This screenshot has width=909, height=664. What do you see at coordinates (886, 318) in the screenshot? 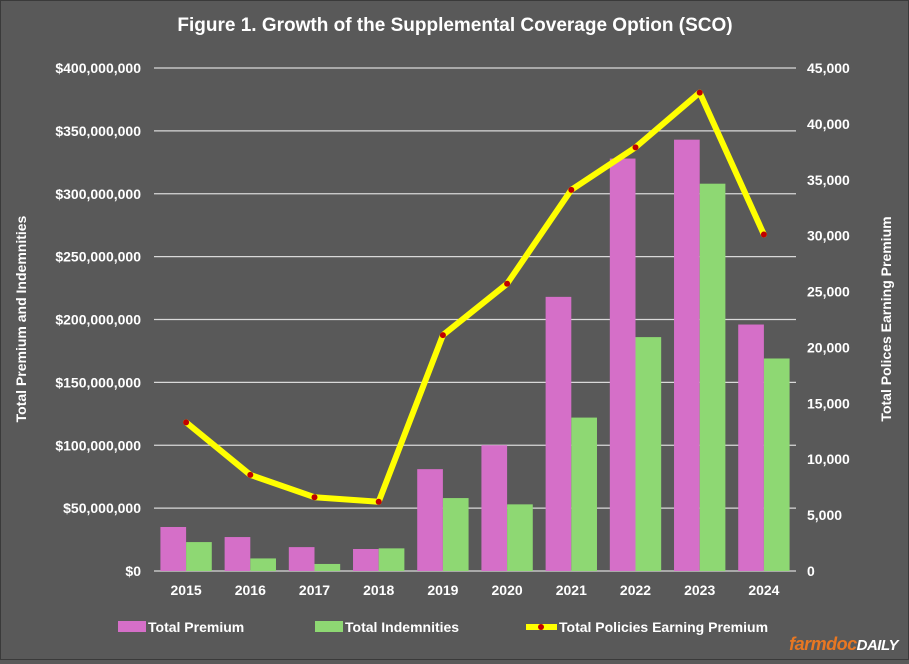
I see `right-axis-title: Total Polices Earning Premium` at bounding box center [886, 318].